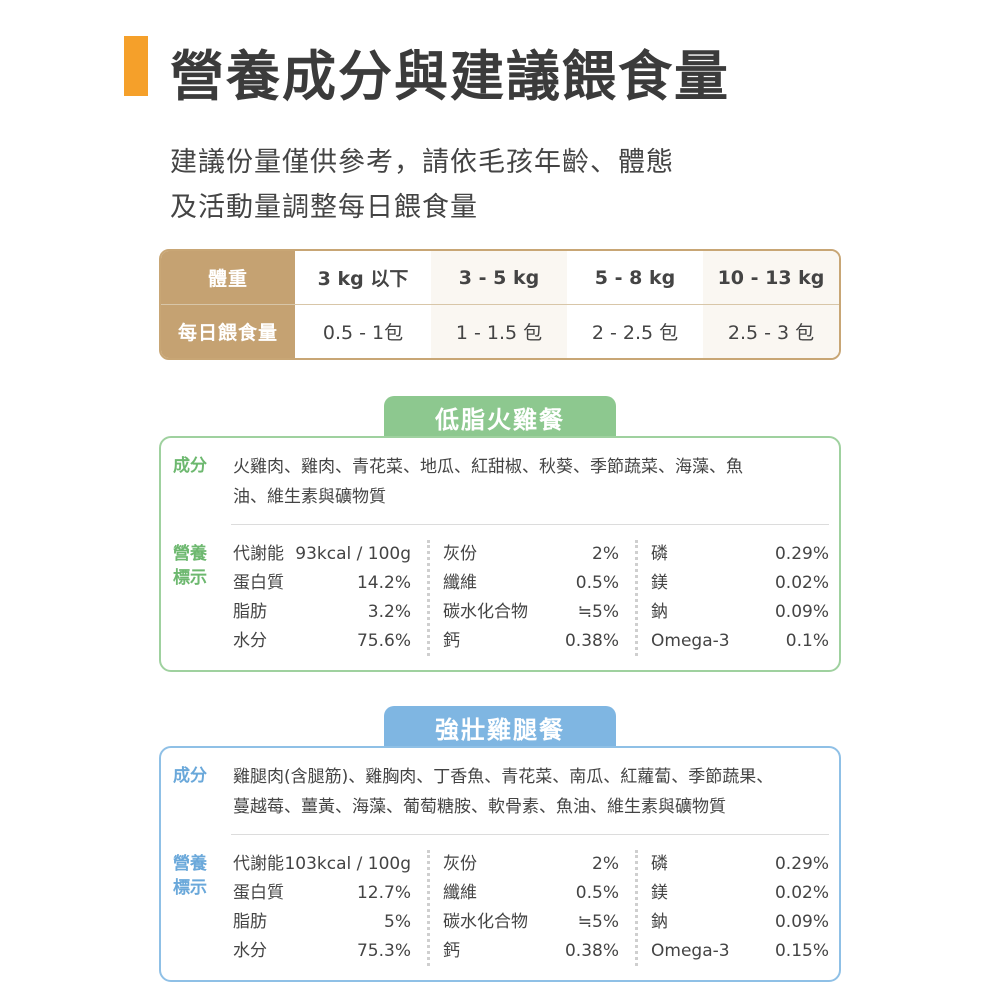 The width and height of the screenshot is (1000, 1000). I want to click on feeding-amount-cell: 0.5 - 1包, so click(363, 333).